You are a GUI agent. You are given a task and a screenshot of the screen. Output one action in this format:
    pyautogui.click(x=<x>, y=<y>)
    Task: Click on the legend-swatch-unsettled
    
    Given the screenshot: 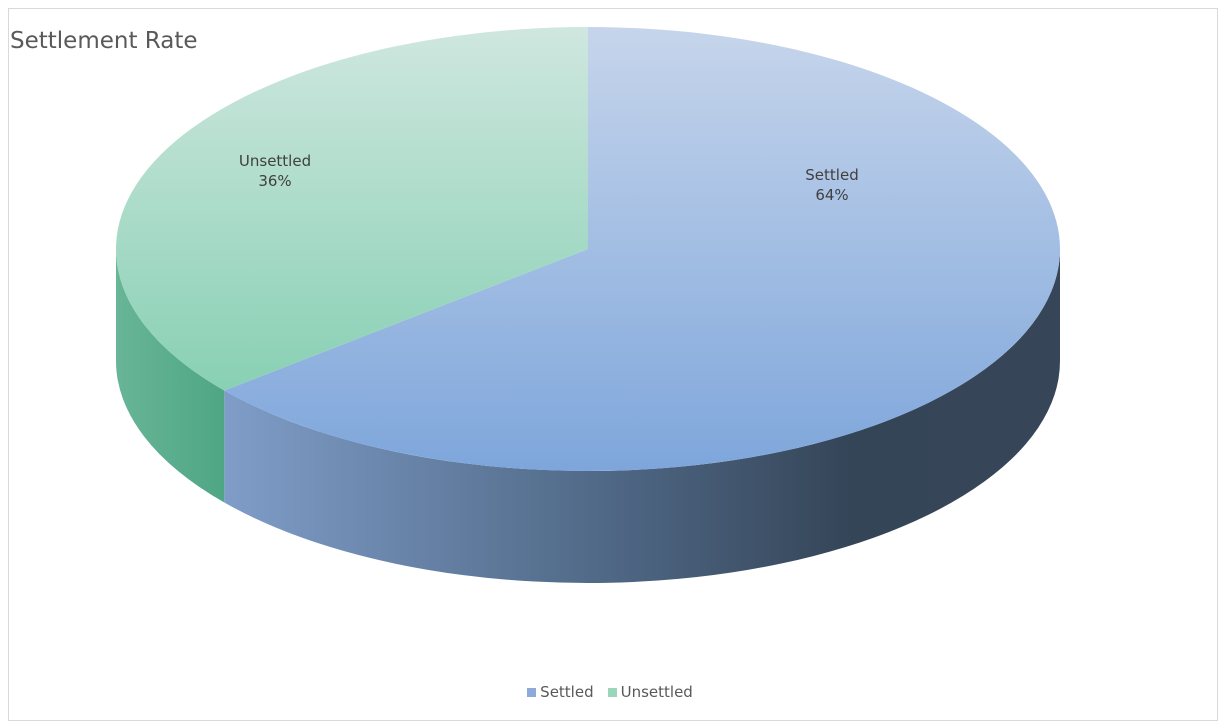 What is the action you would take?
    pyautogui.click(x=612, y=692)
    